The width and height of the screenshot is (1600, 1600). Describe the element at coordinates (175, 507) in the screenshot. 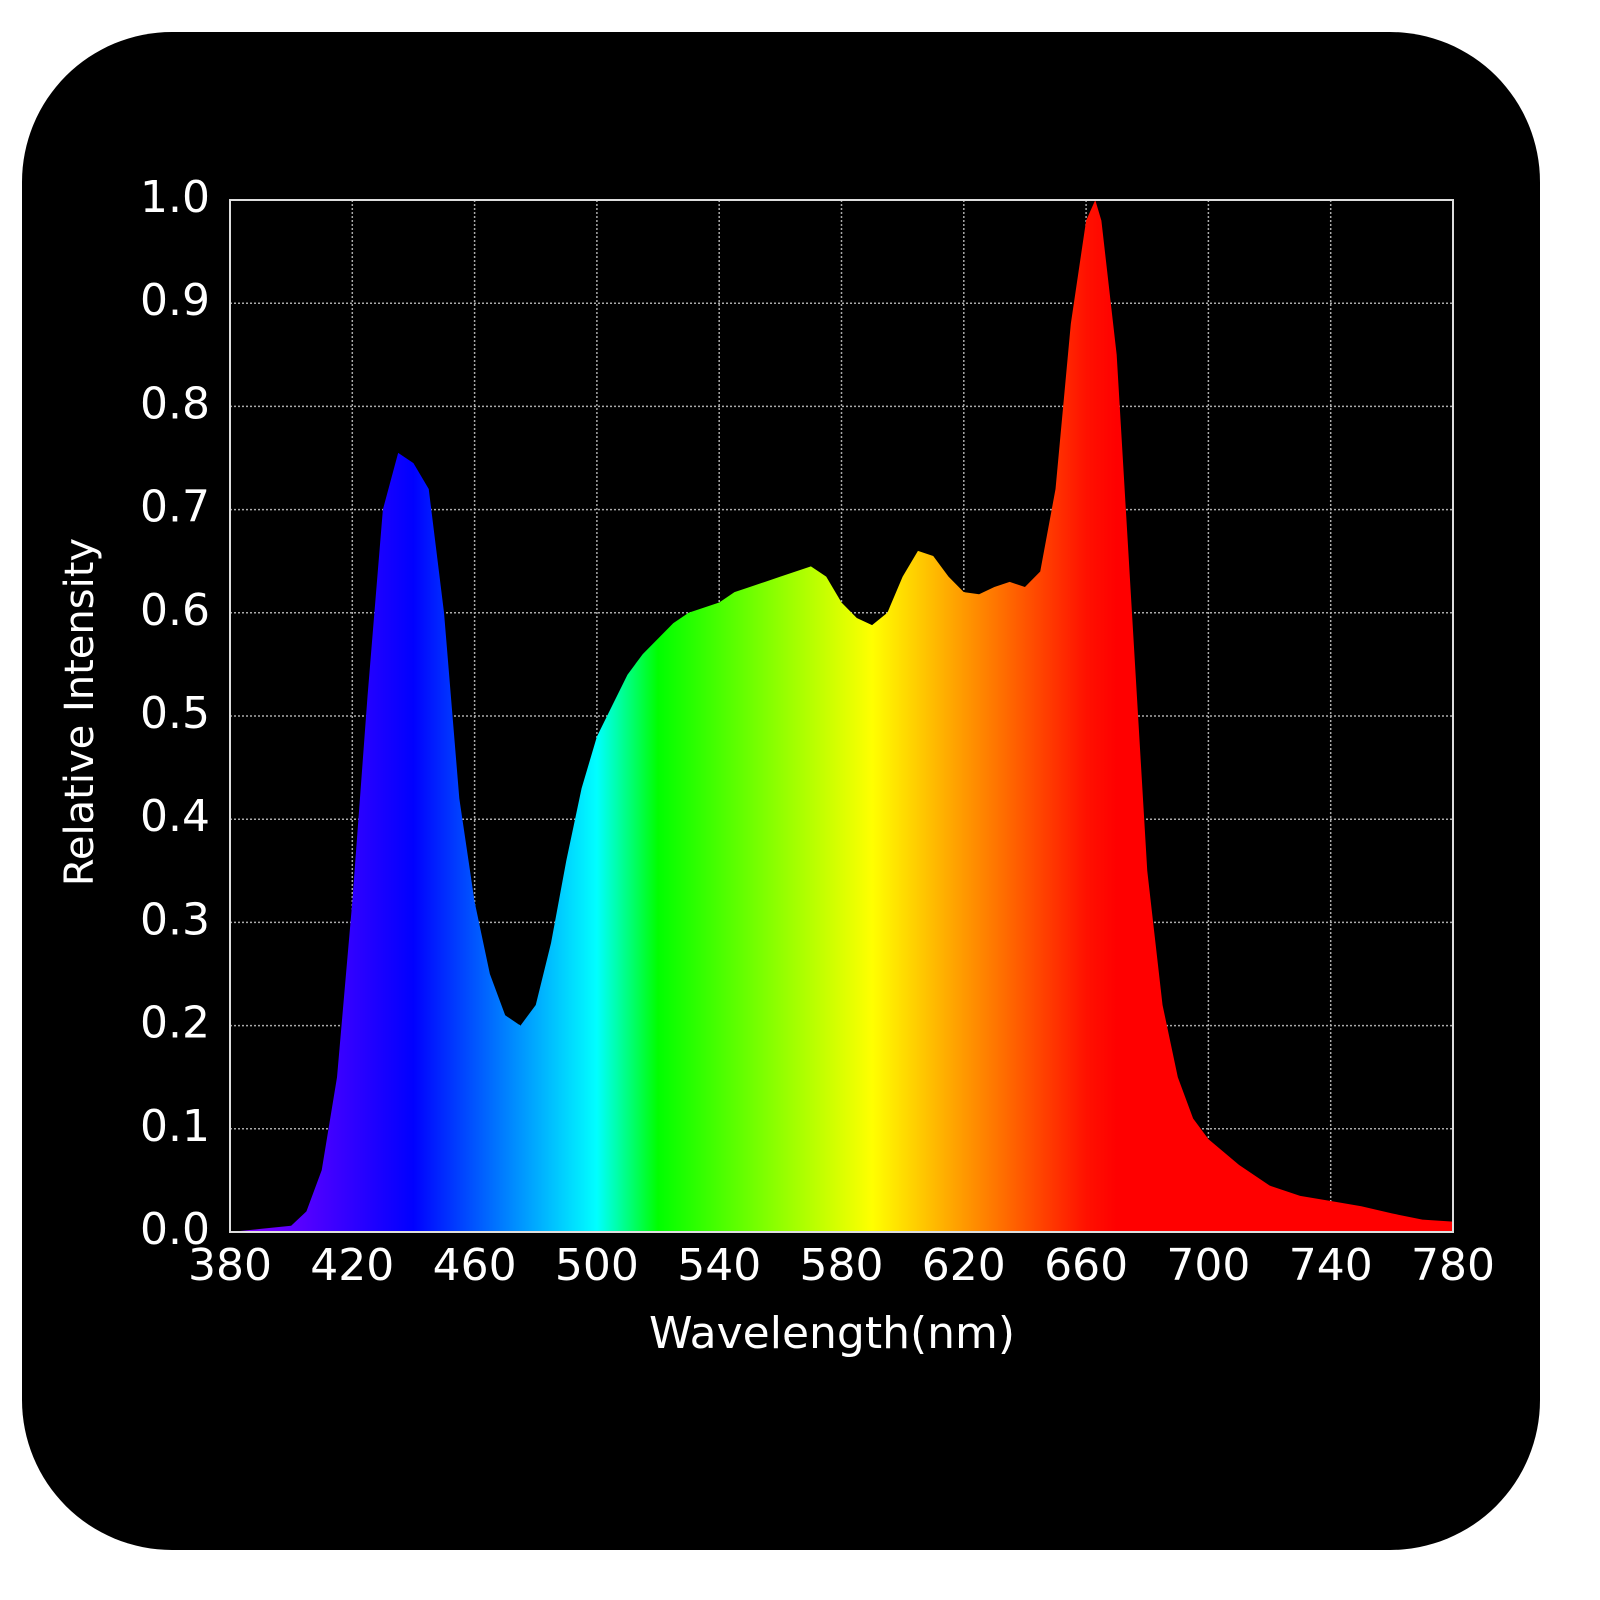

I see `y-tick-label: 0.7` at that location.